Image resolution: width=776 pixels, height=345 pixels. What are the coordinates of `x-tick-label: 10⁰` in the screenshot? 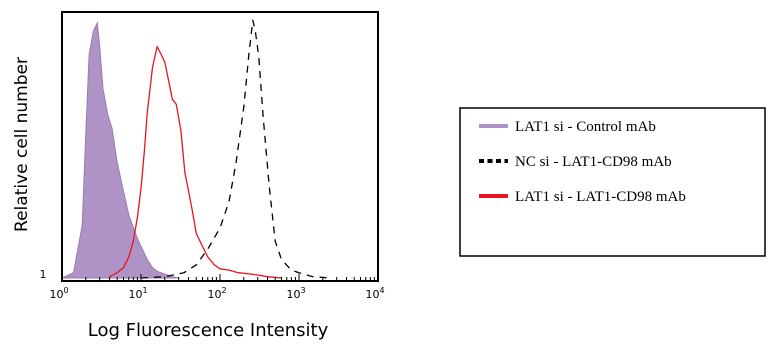 It's located at (58, 293).